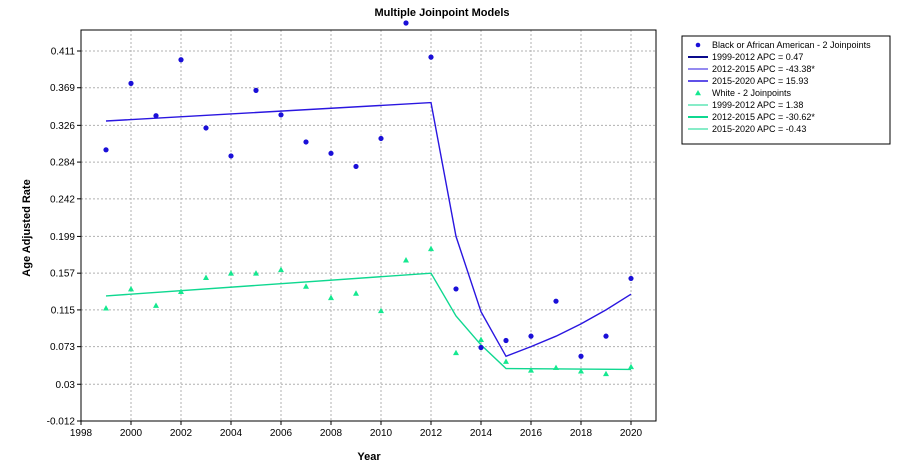 The width and height of the screenshot is (907, 470). I want to click on x-tick-label: 2014, so click(481, 433).